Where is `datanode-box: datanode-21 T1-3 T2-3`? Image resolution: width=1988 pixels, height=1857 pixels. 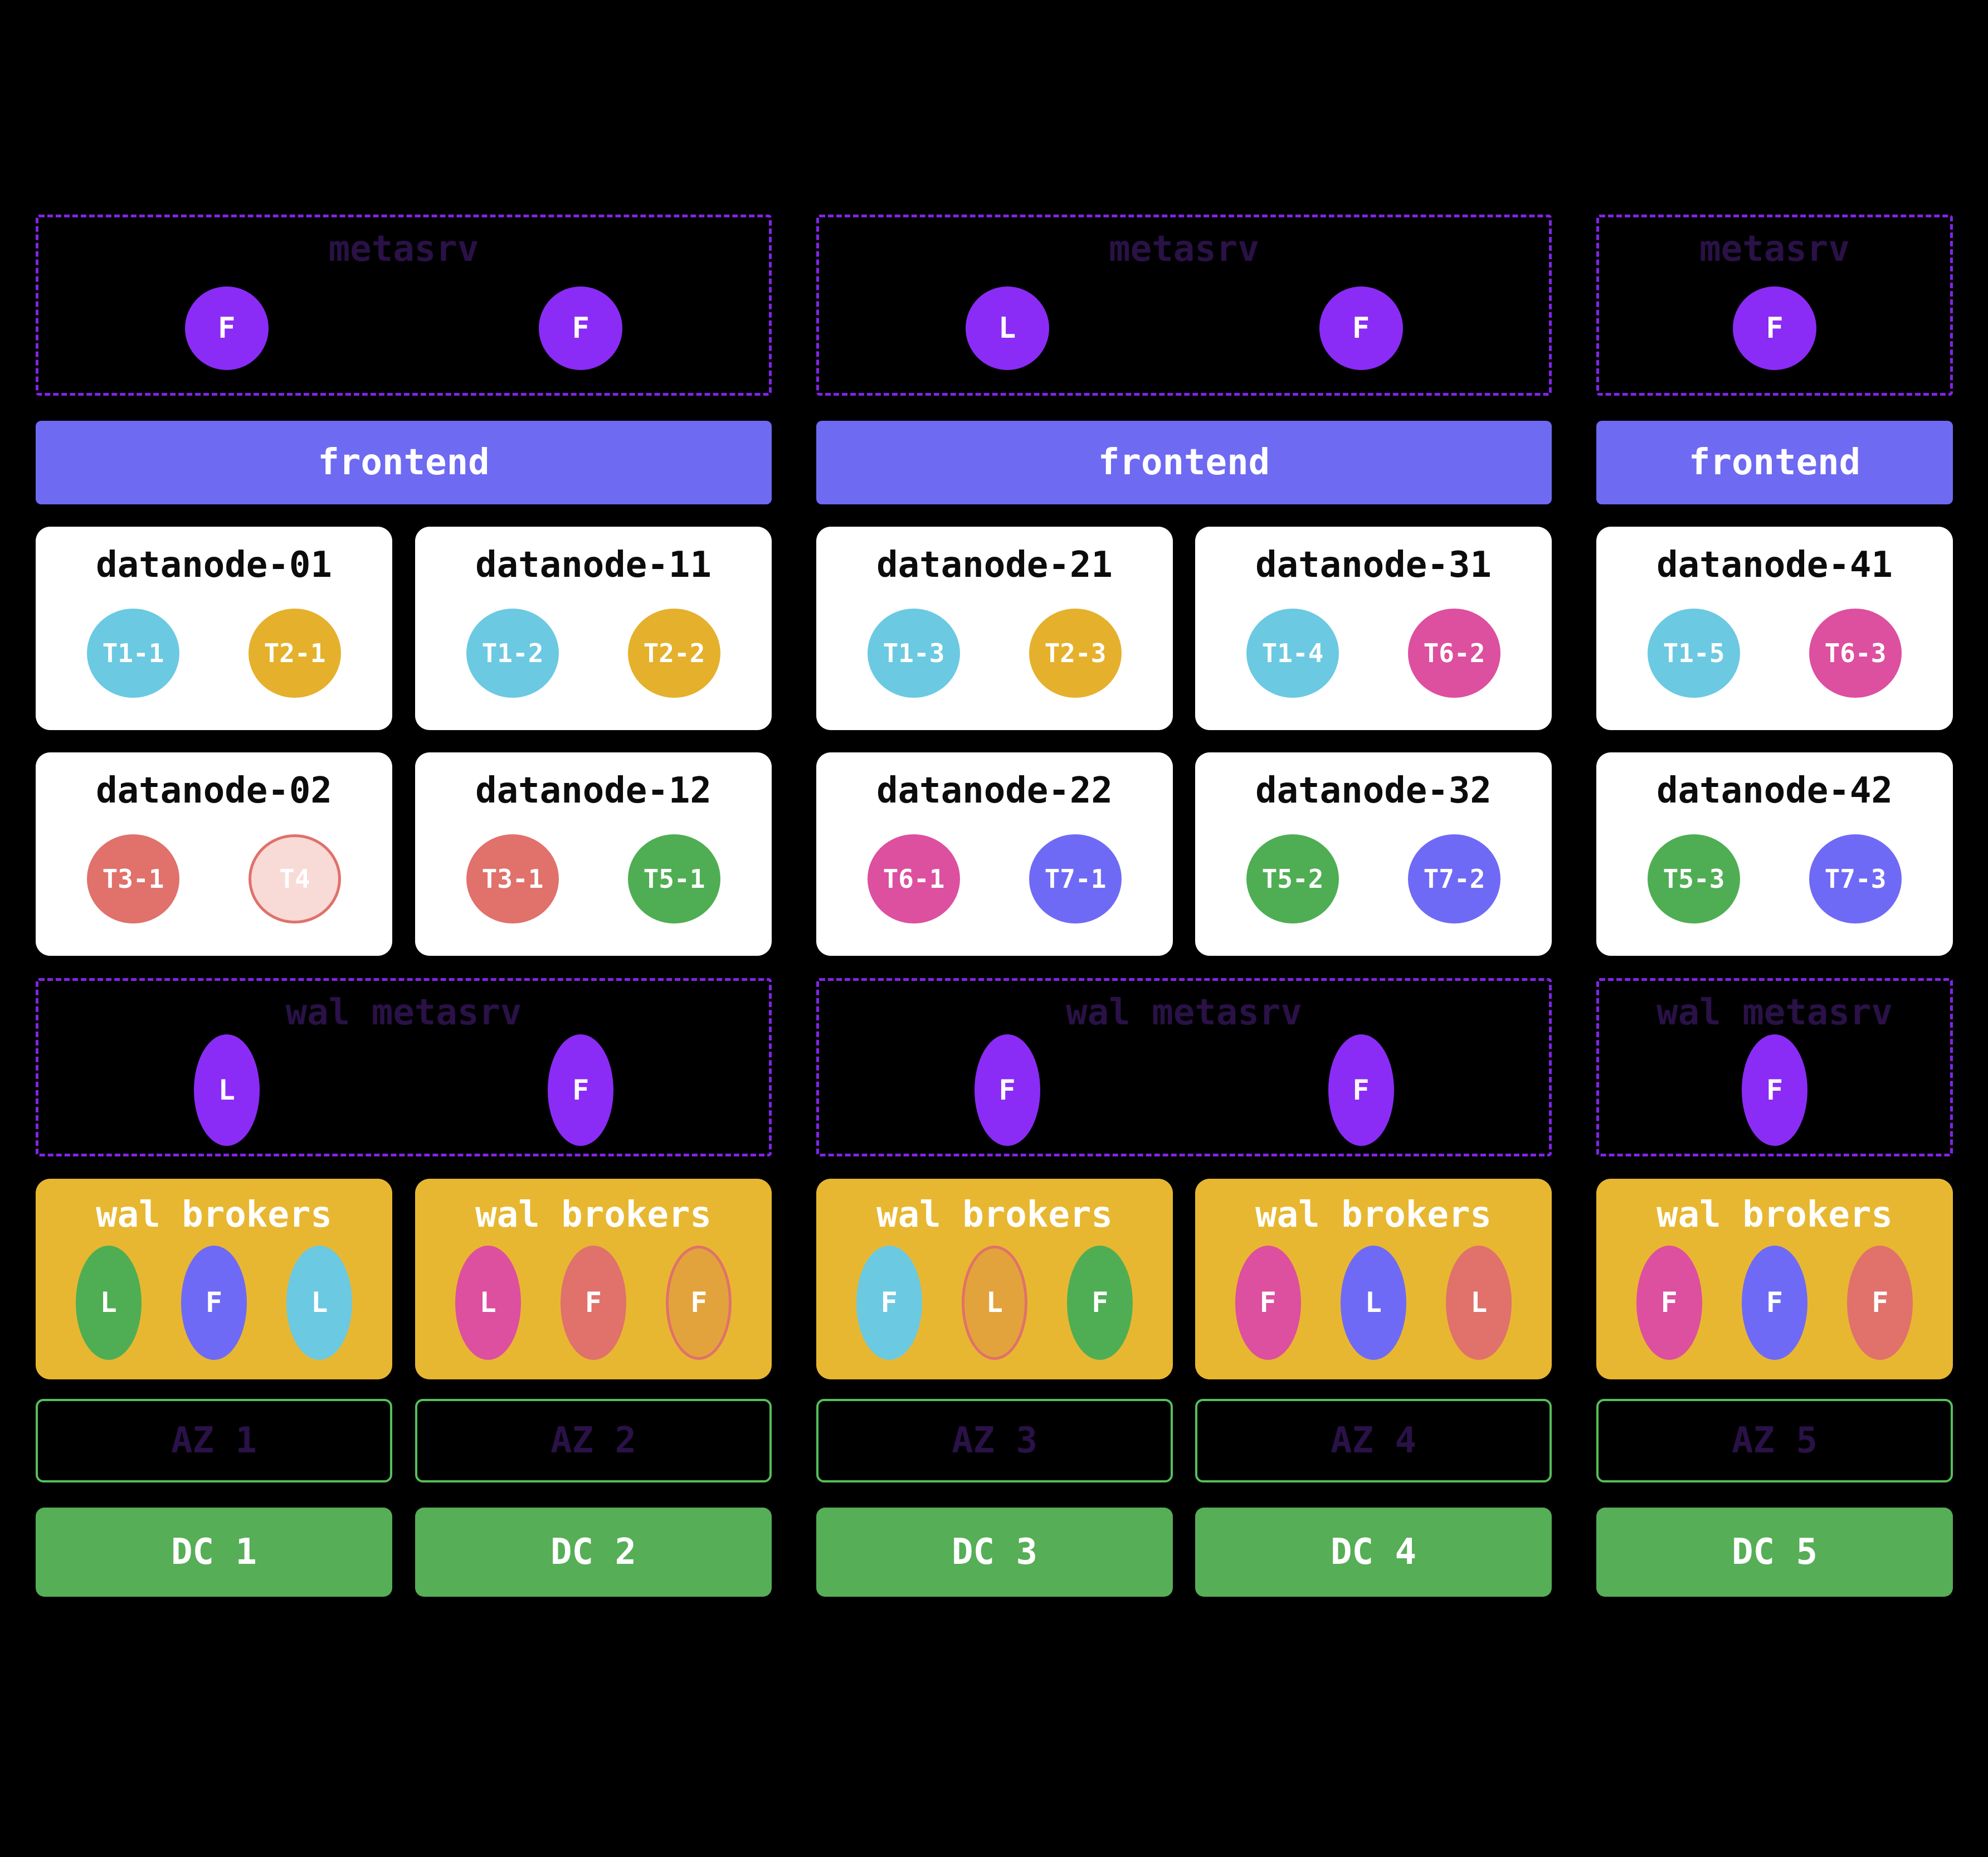
datanode-box: datanode-21 T1-3 T2-3 is located at coordinates (994, 628).